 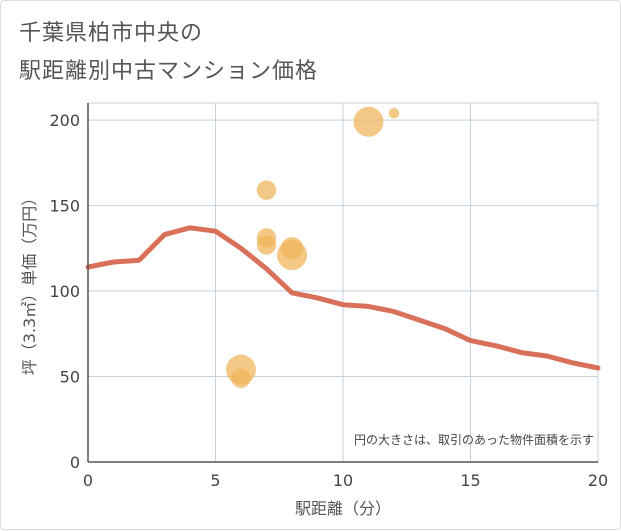 I want to click on chart-title-line1: 千葉県柏市中央の, so click(x=111, y=33).